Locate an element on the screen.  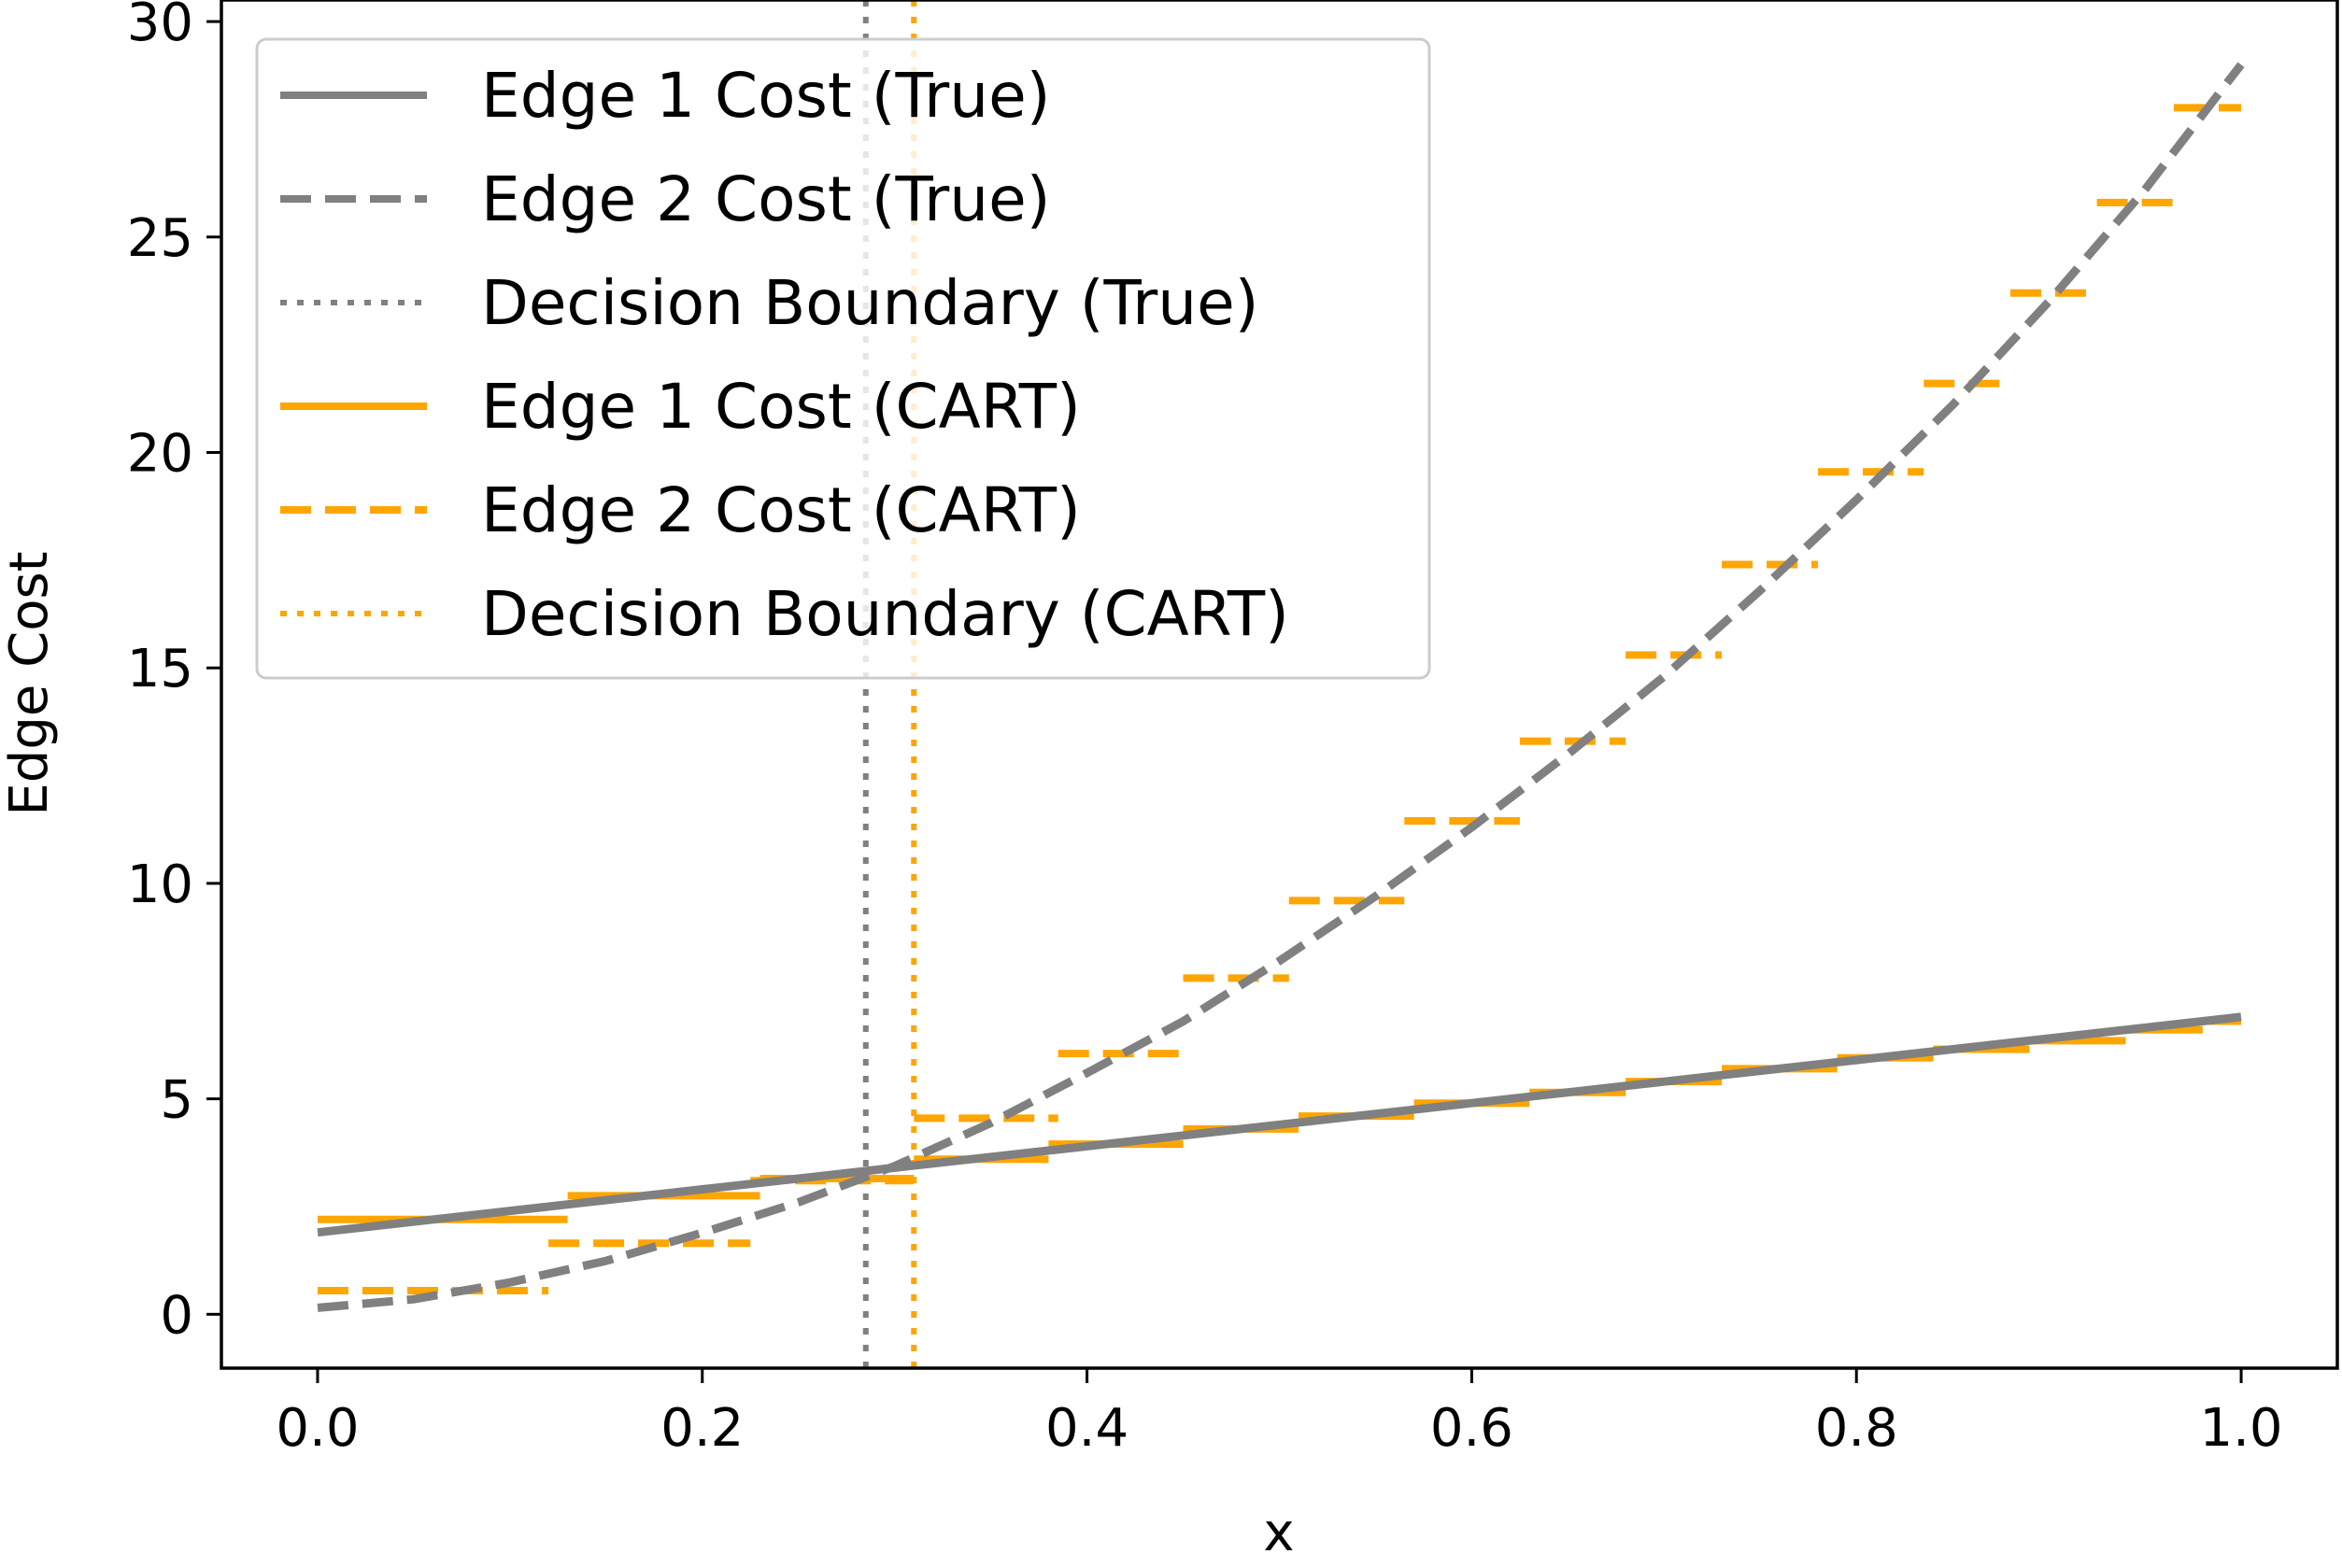
x-tick-label: 0.8 is located at coordinates (1857, 1428).